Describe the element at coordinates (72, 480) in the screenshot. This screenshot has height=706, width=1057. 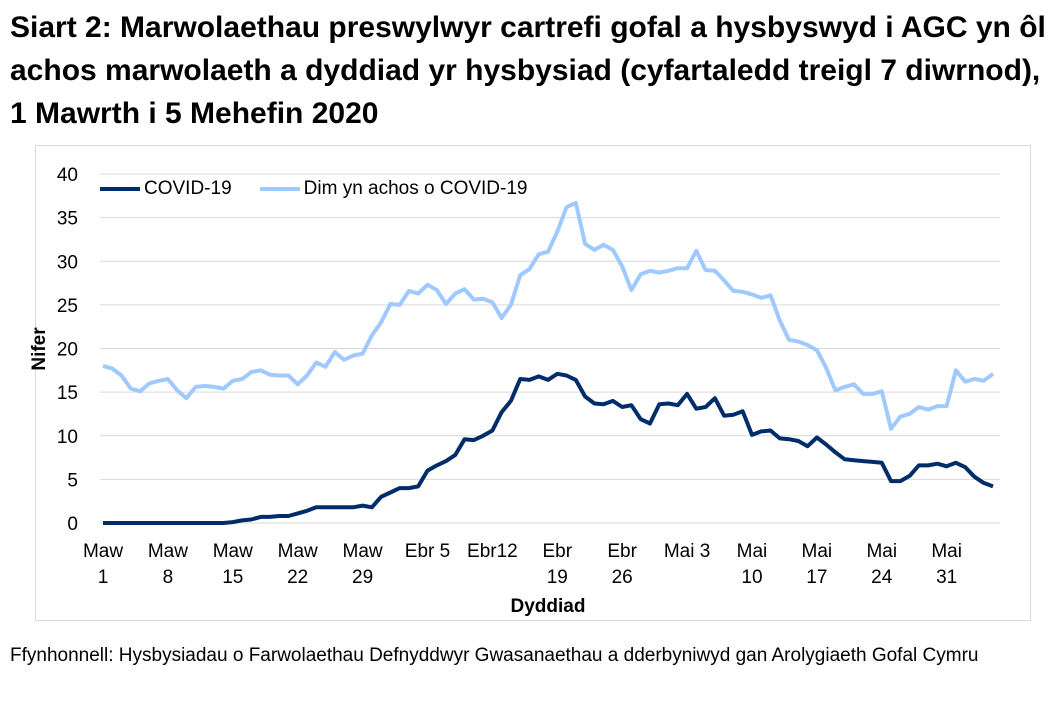
I see `y-tick-label: 5` at that location.